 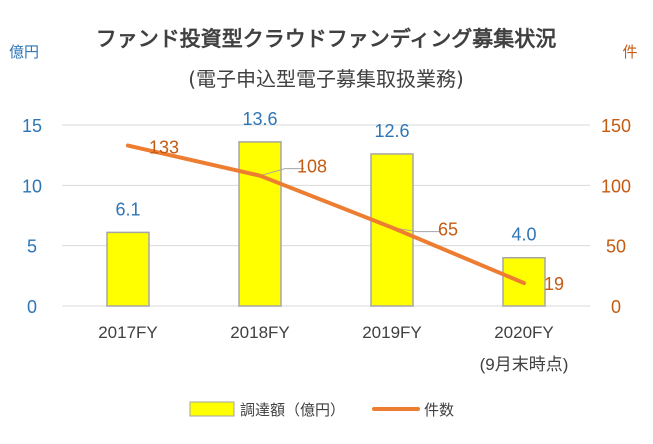 I want to click on right-axis-tick-label: 100, so click(x=616, y=186).